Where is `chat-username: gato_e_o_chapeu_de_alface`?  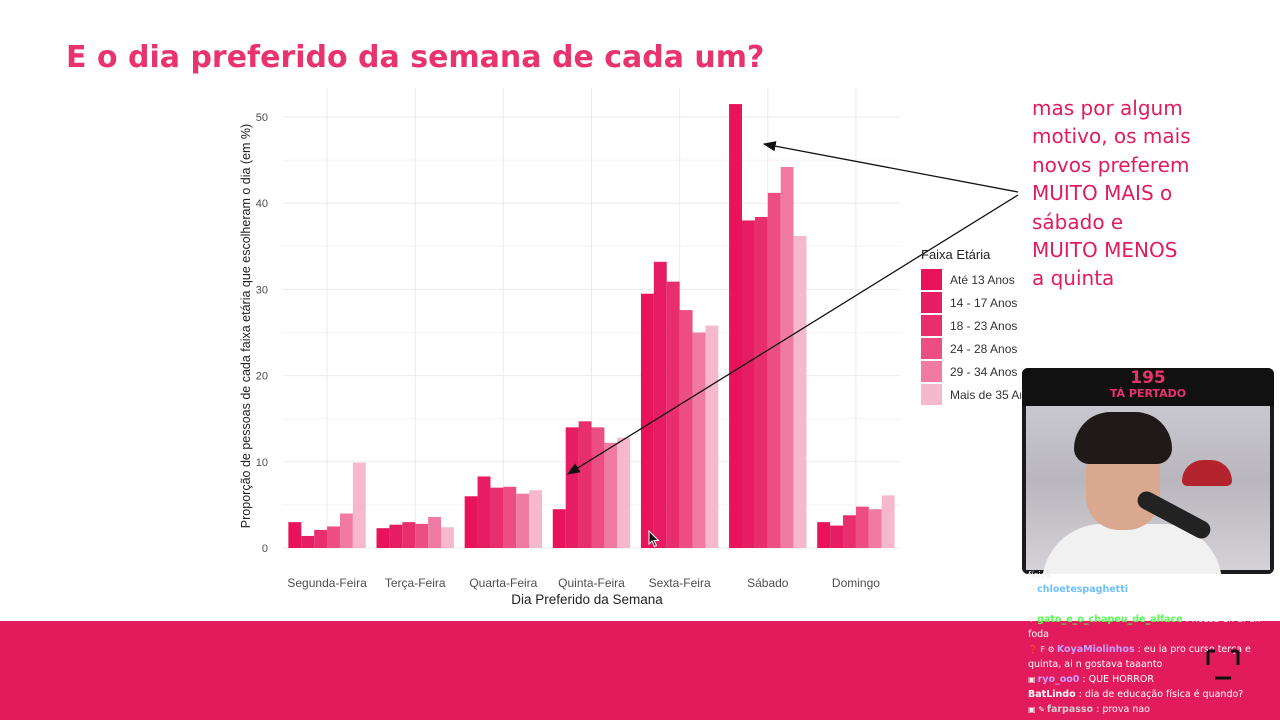
chat-username: gato_e_o_chapeu_de_alface is located at coordinates (1110, 619).